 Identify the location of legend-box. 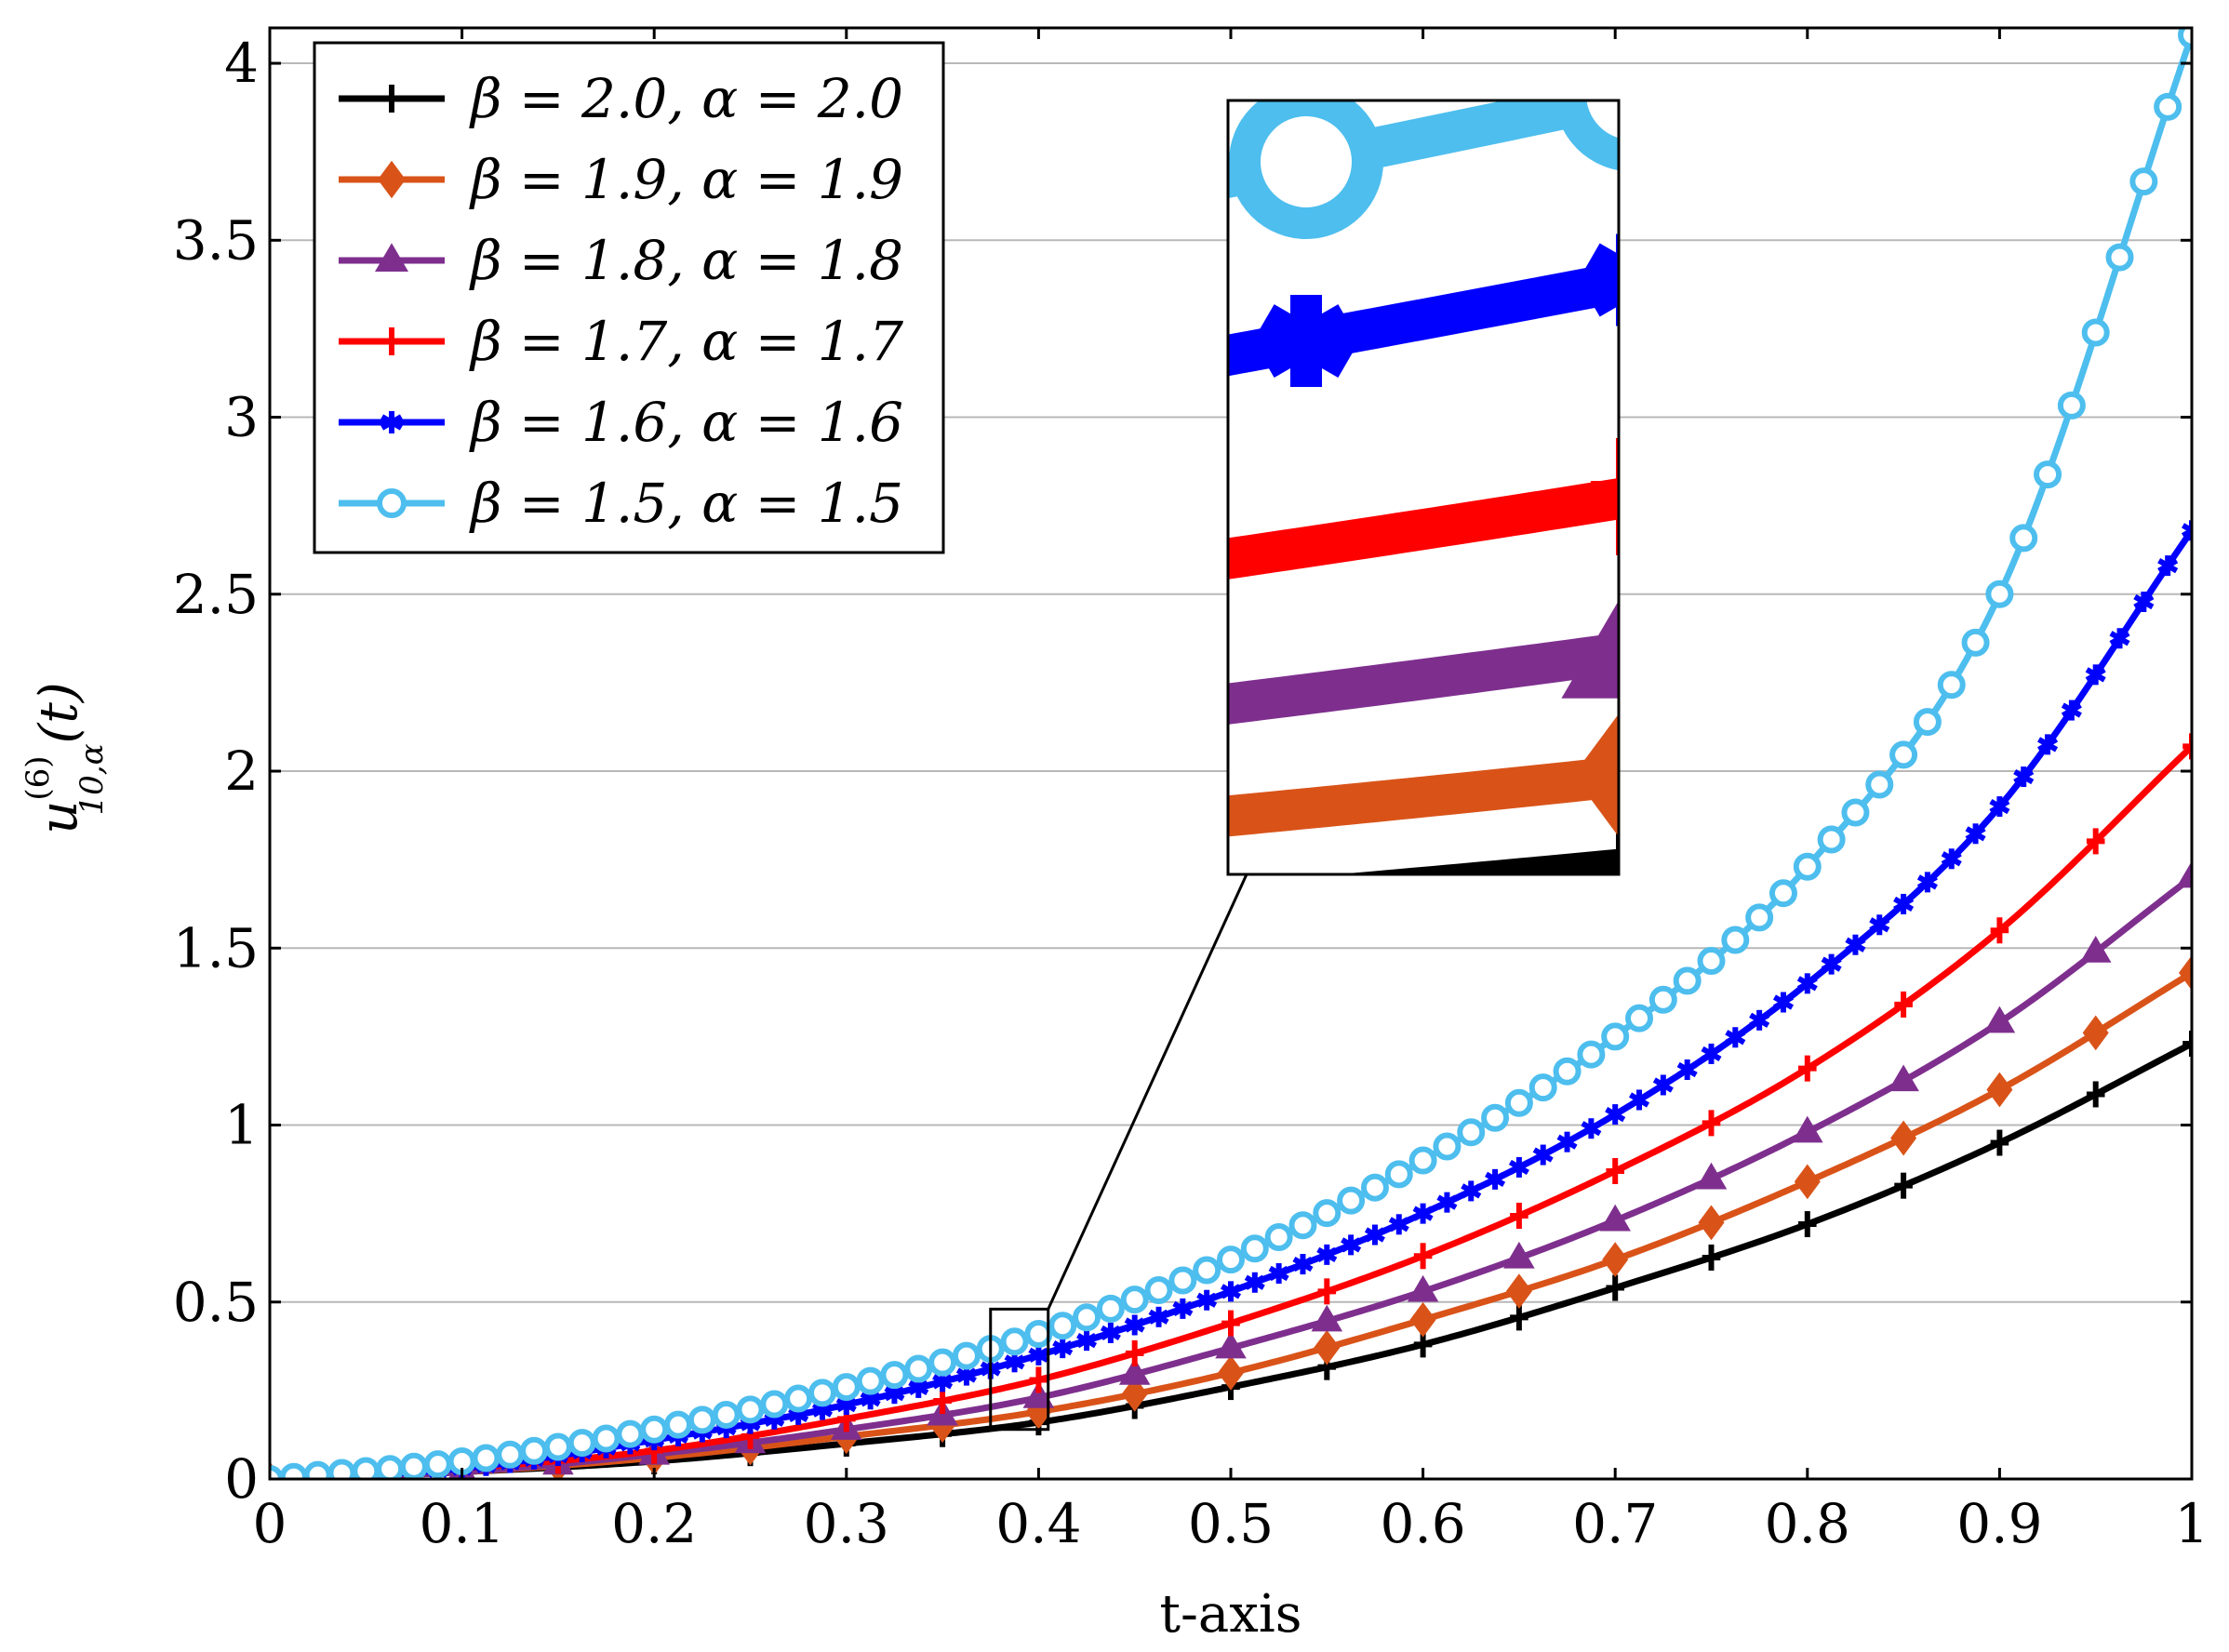
(629, 297).